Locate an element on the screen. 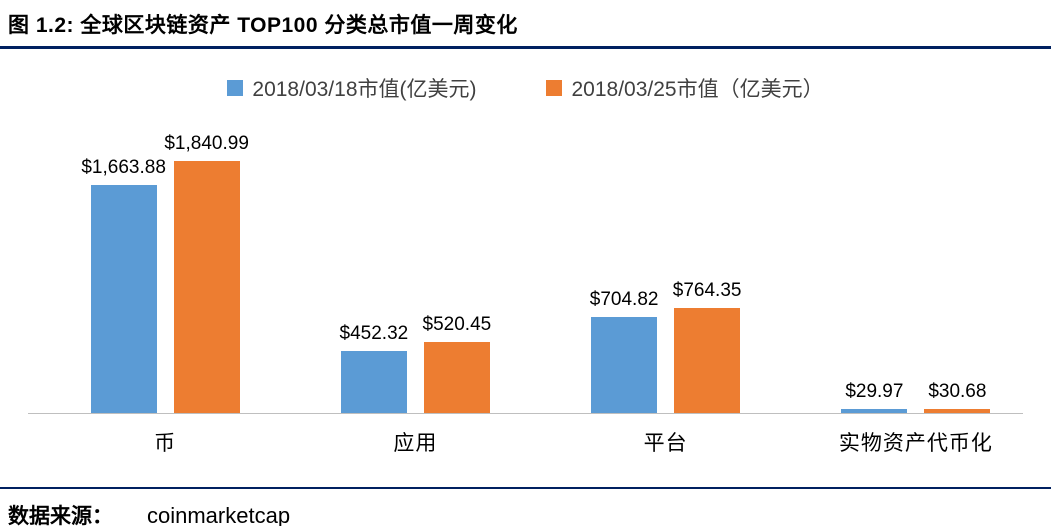  bar-value-label: $704.82 is located at coordinates (624, 299).